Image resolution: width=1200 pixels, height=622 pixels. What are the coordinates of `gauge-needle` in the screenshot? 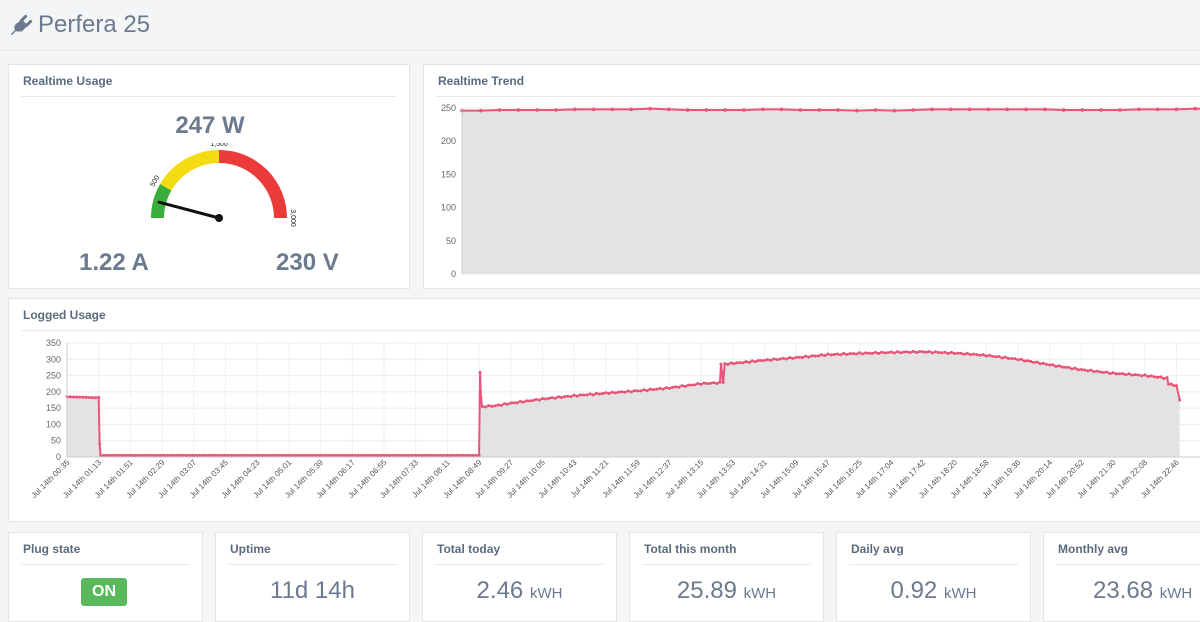 It's located at (189, 210).